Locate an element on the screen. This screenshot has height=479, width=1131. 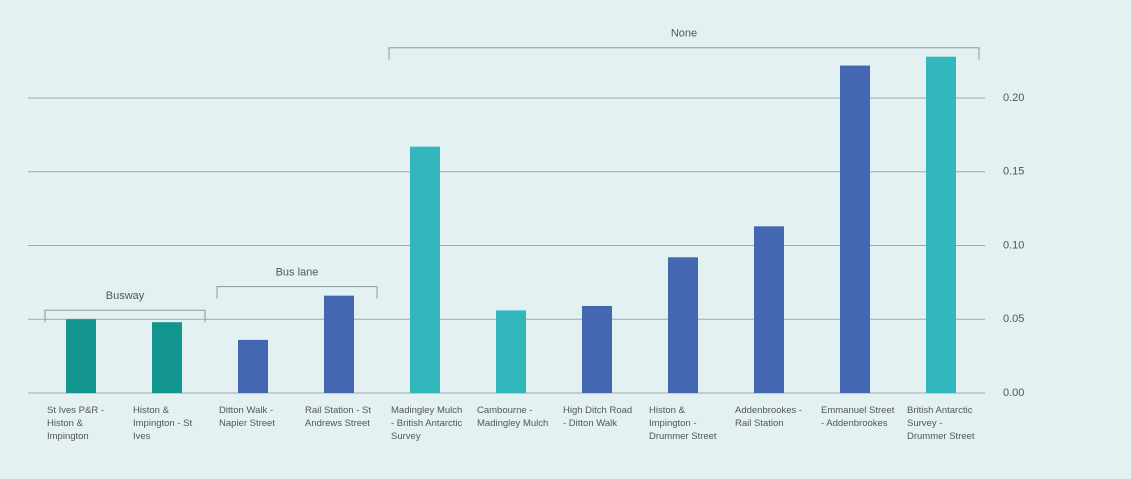
x-tick-label: Addenbrookes - Rail Station is located at coordinates (769, 417).